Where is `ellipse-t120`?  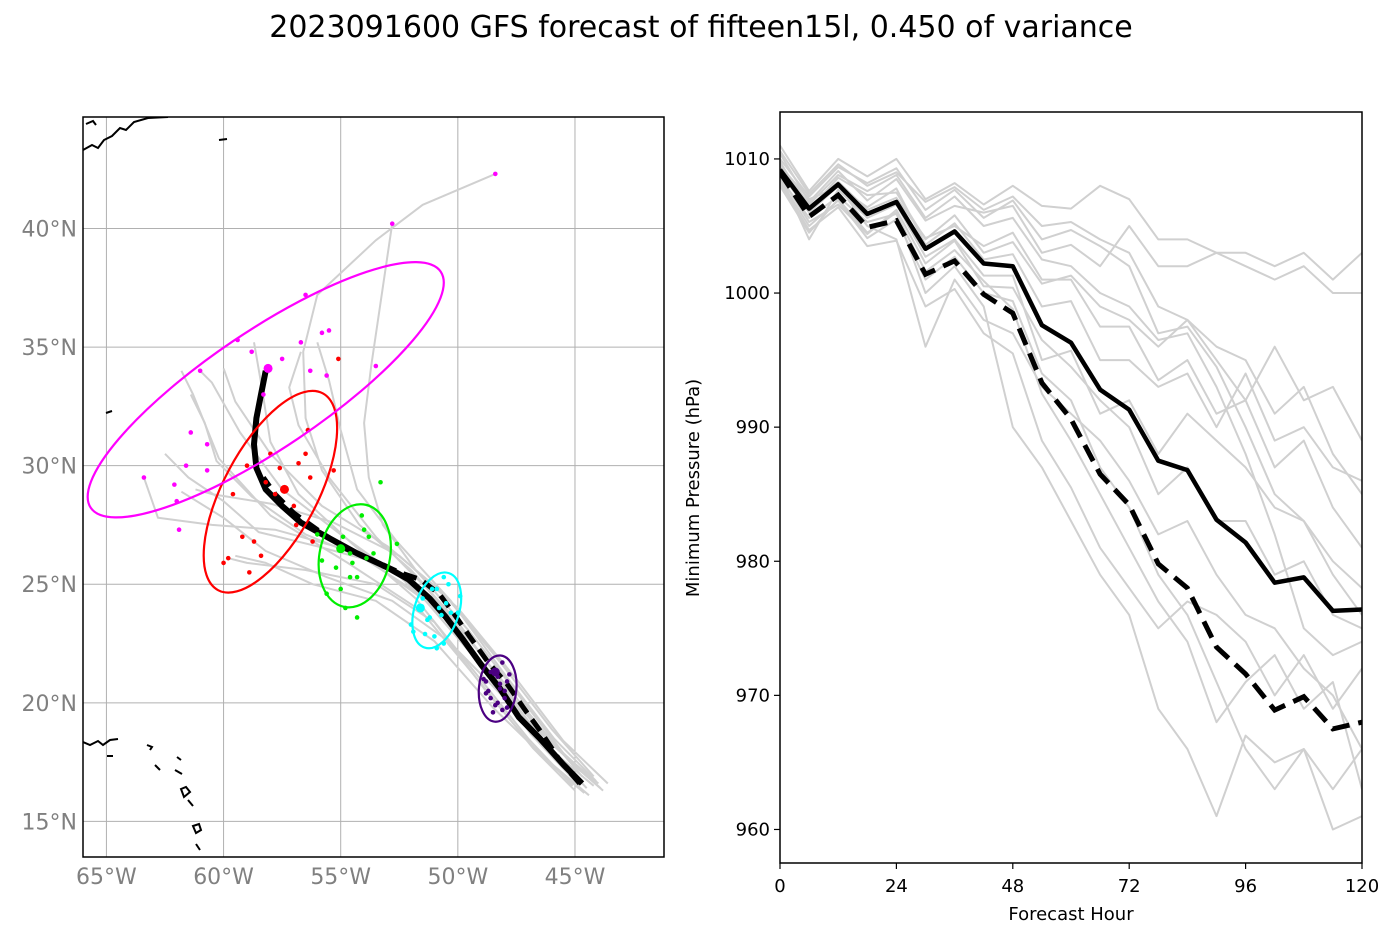 ellipse-t120 is located at coordinates (265, 390).